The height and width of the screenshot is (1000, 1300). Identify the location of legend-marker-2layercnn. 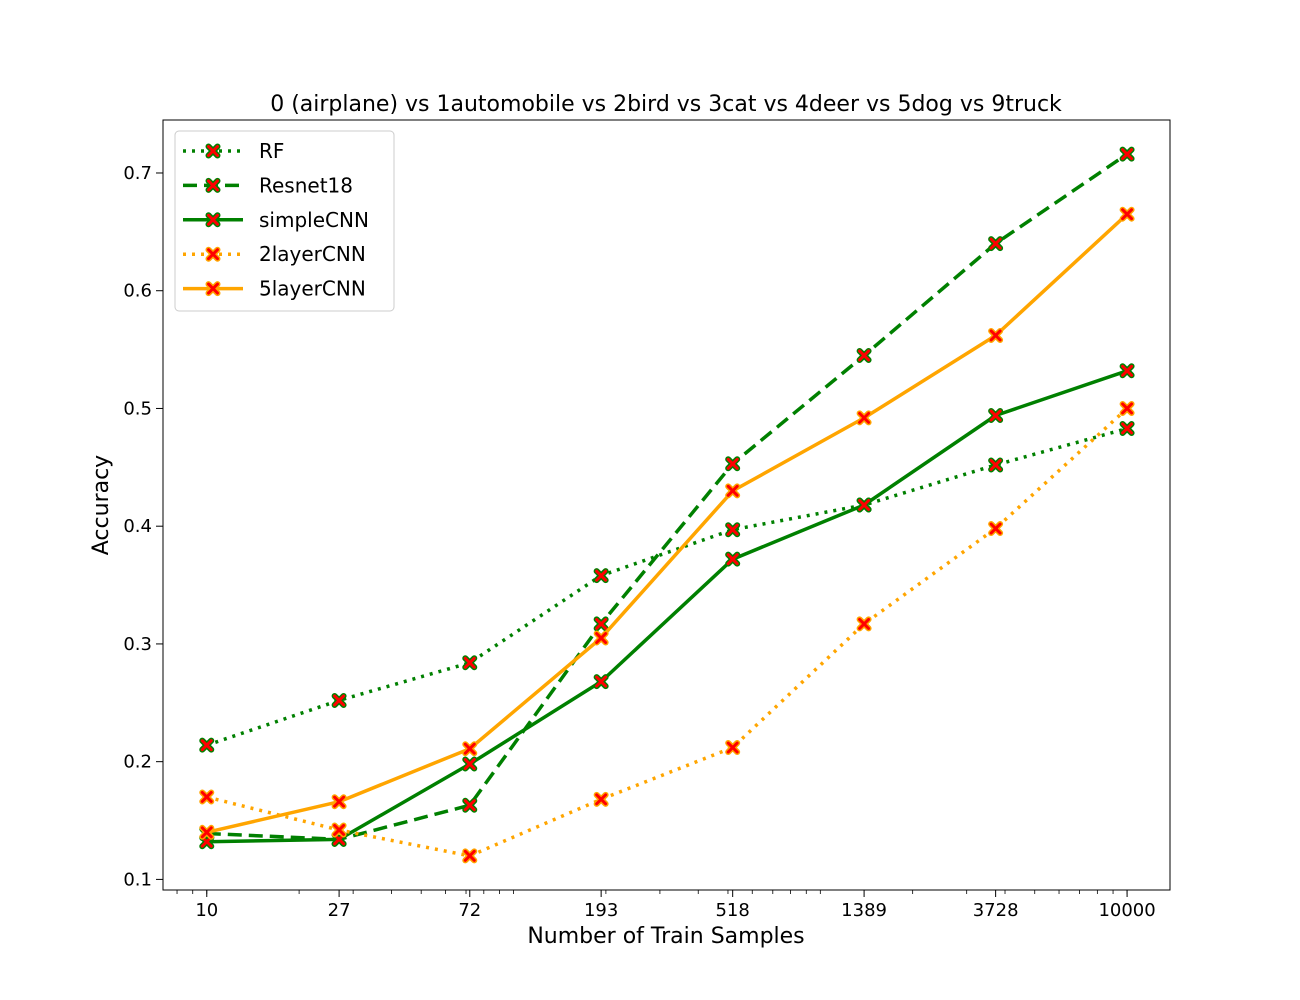
(213, 254).